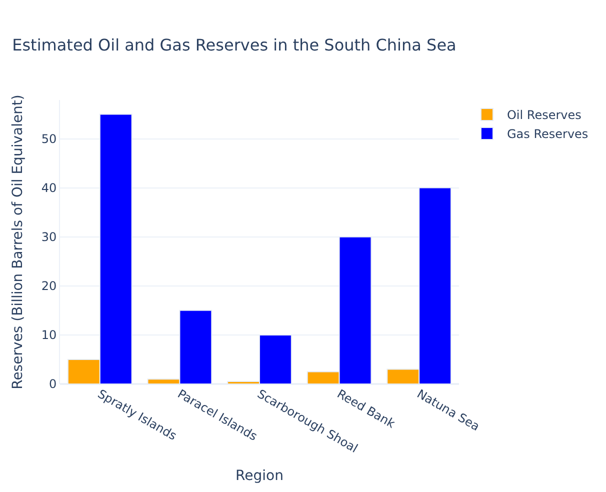 The width and height of the screenshot is (606, 492). I want to click on y-tick-label: 30, so click(49, 237).